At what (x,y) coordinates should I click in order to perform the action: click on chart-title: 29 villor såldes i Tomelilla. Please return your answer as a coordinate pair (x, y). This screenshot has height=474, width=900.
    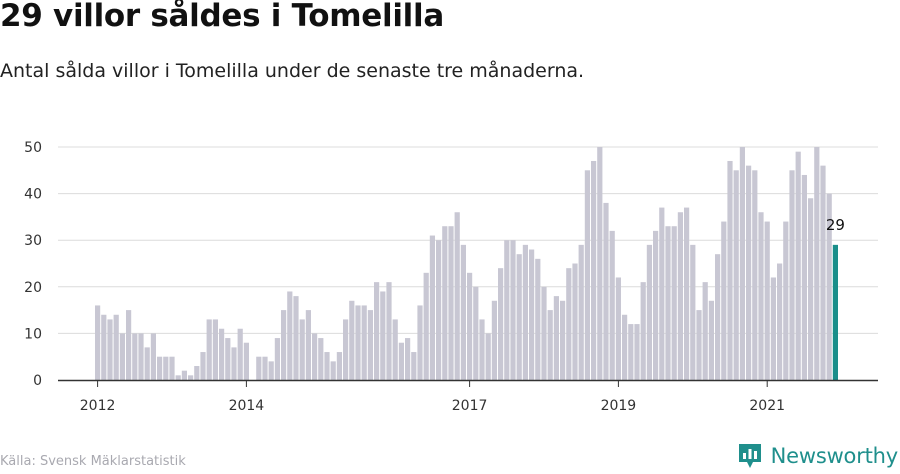
    Looking at the image, I should click on (222, 17).